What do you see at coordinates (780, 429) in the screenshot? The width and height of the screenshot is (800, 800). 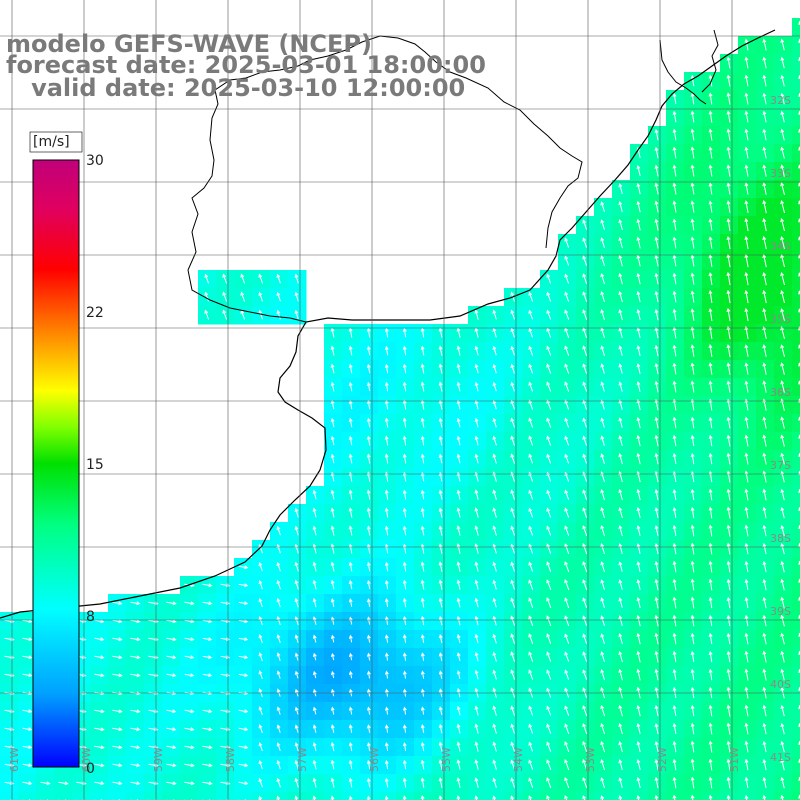 I see `latitude-labels: 32S 33S 34S 35S 36S 37S 38S 39S 40S 41S` at bounding box center [780, 429].